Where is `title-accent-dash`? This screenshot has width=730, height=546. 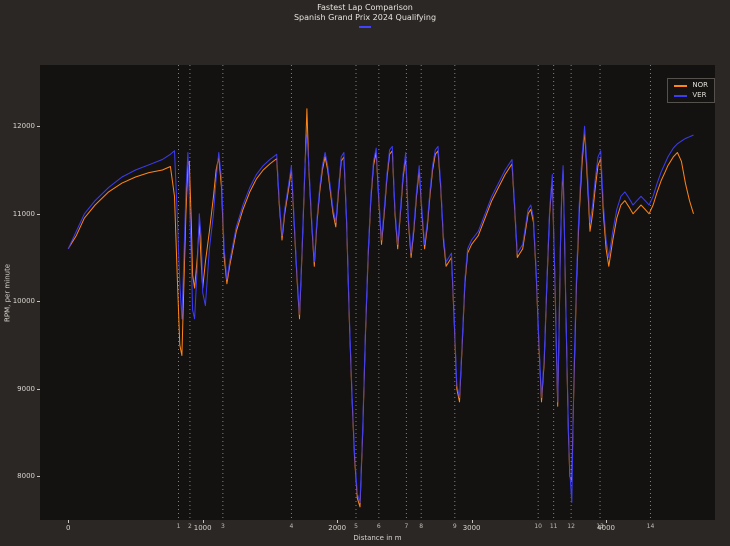 title-accent-dash is located at coordinates (365, 26).